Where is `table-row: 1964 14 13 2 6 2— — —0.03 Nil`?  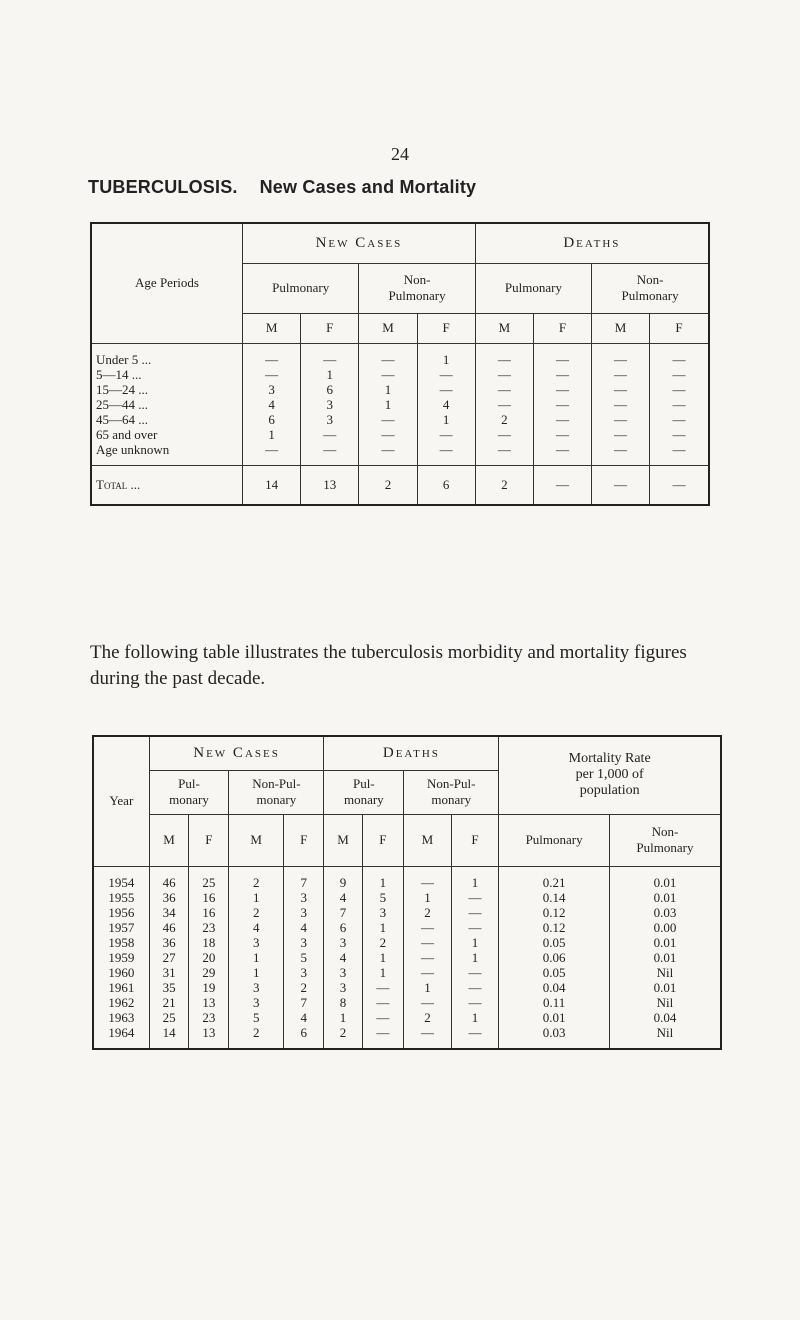 table-row: 1964 14 13 2 6 2— — —0.03 Nil is located at coordinates (407, 1036).